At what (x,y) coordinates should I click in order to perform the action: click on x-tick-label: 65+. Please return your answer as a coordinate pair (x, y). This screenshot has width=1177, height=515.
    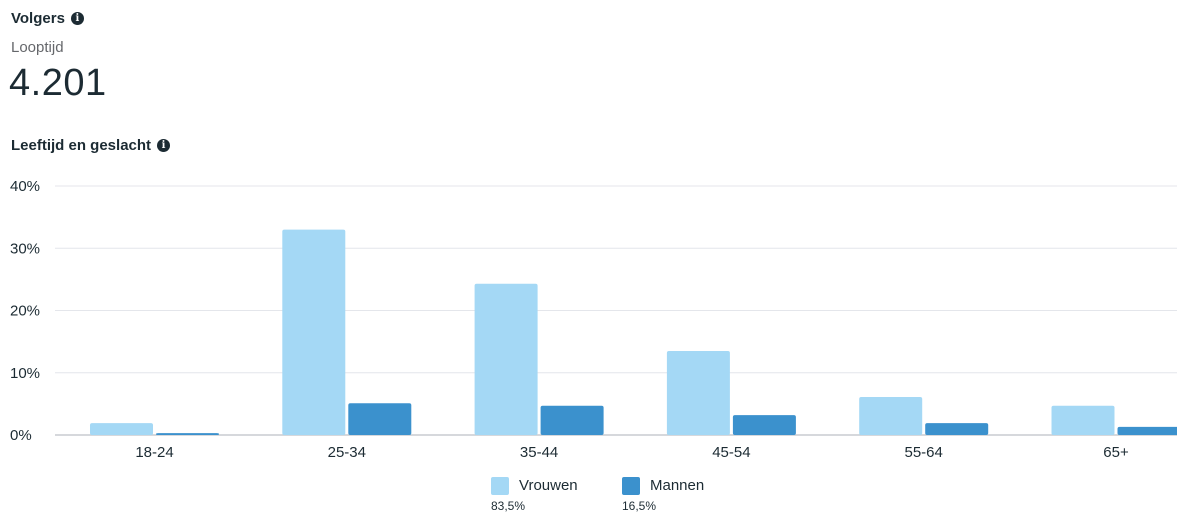
    Looking at the image, I should click on (1116, 452).